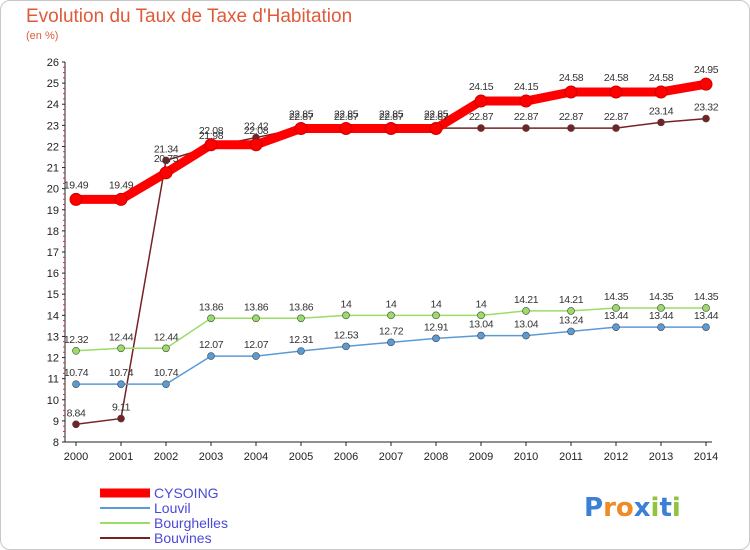 This screenshot has width=750, height=550. What do you see at coordinates (53, 274) in the screenshot?
I see `y-tick-label: 16` at bounding box center [53, 274].